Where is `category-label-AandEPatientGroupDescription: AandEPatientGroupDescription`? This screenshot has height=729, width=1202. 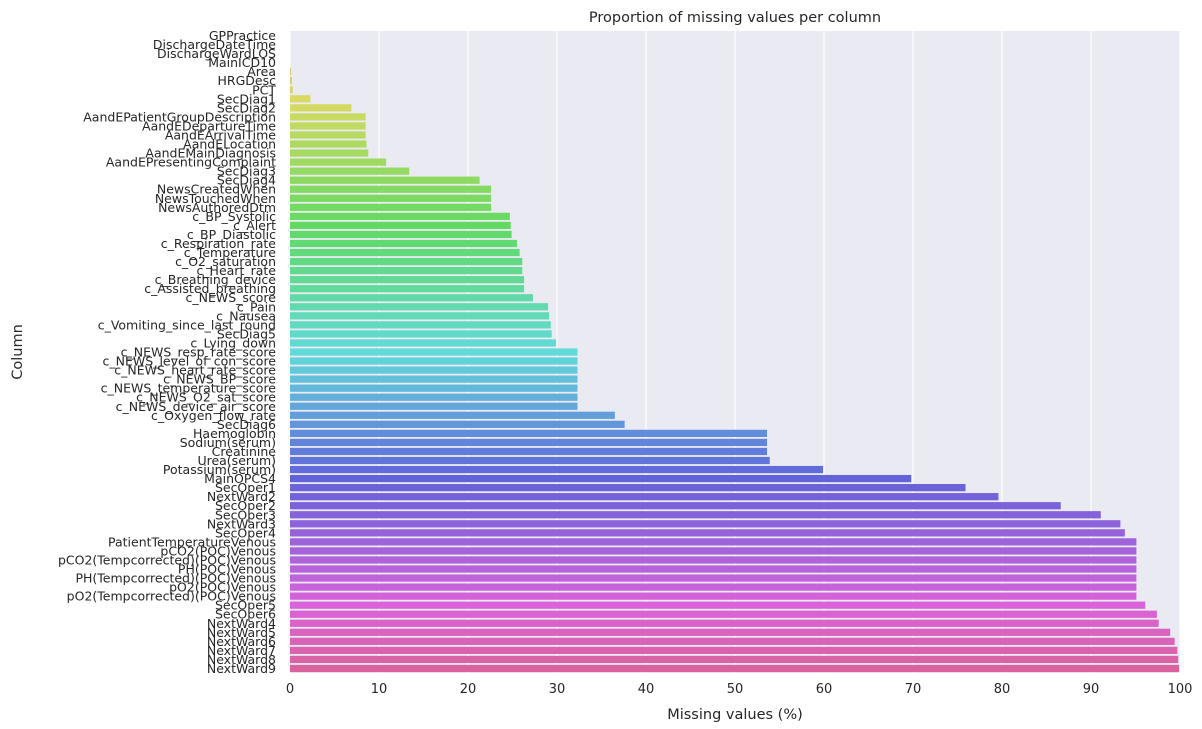
category-label-AandEPatientGroupDescription: AandEPatientGroupDescription is located at coordinates (179, 116).